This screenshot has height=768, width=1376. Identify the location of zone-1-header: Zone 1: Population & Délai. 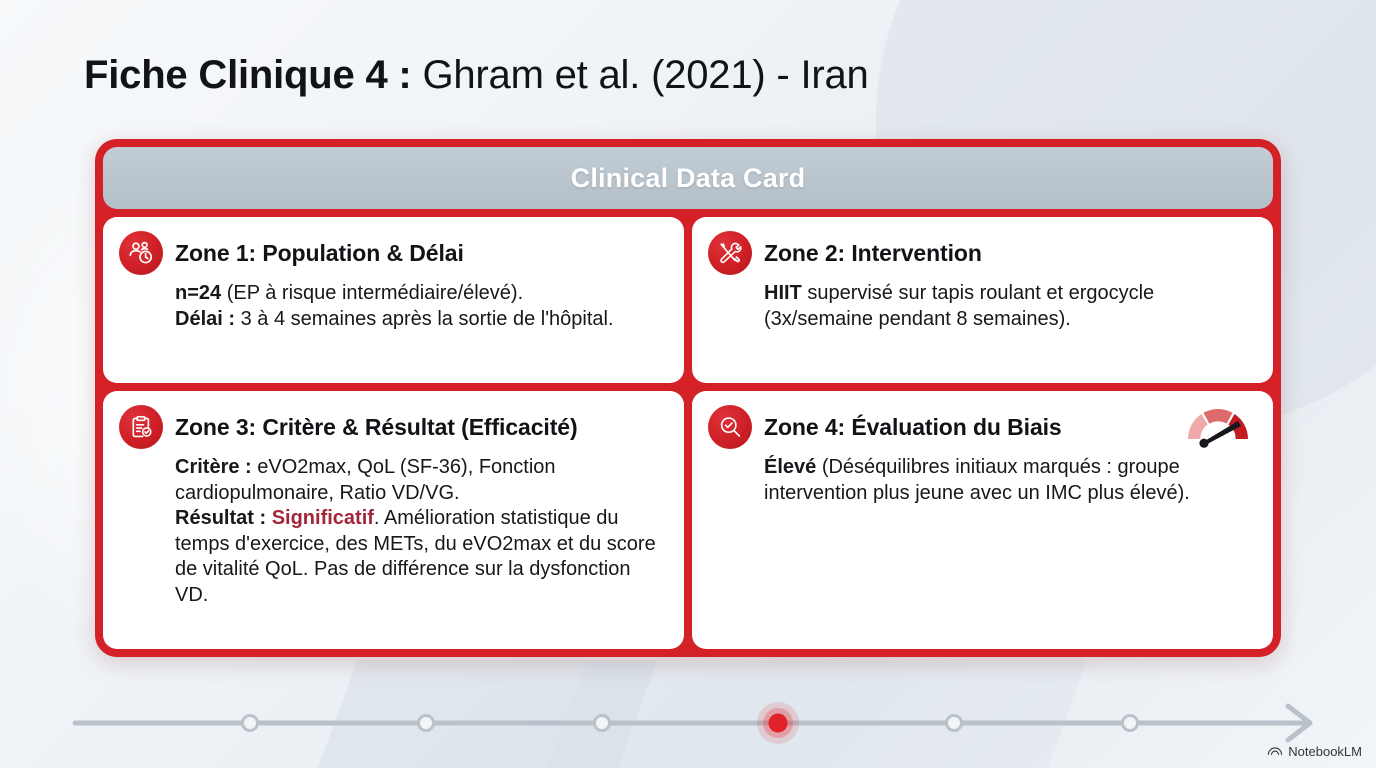
(392, 253).